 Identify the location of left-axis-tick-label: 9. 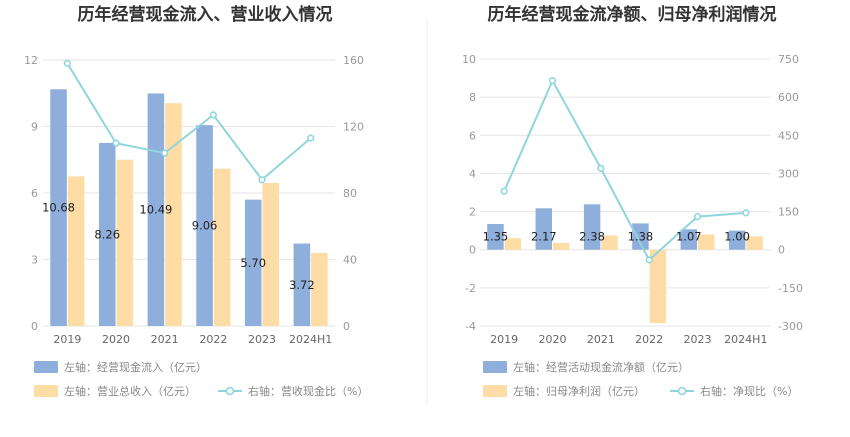
(34, 127).